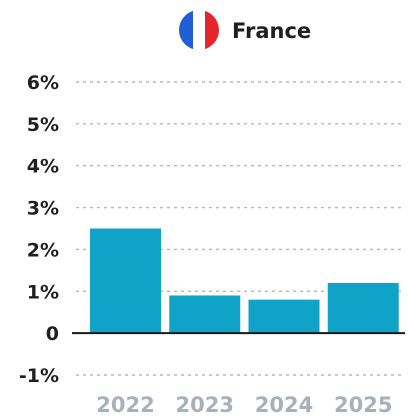 This screenshot has height=420, width=411. What do you see at coordinates (205, 405) in the screenshot?
I see `x-tick-label: 2023` at bounding box center [205, 405].